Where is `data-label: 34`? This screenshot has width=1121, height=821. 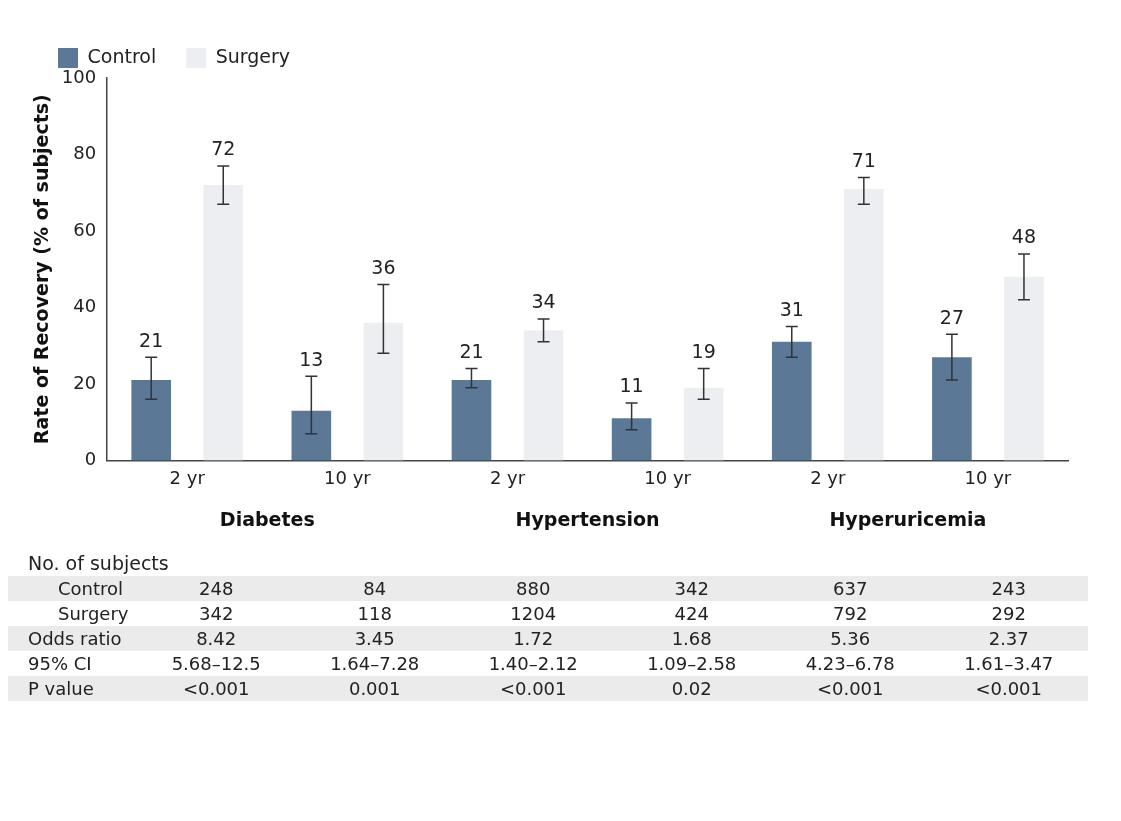 data-label: 34 is located at coordinates (543, 301).